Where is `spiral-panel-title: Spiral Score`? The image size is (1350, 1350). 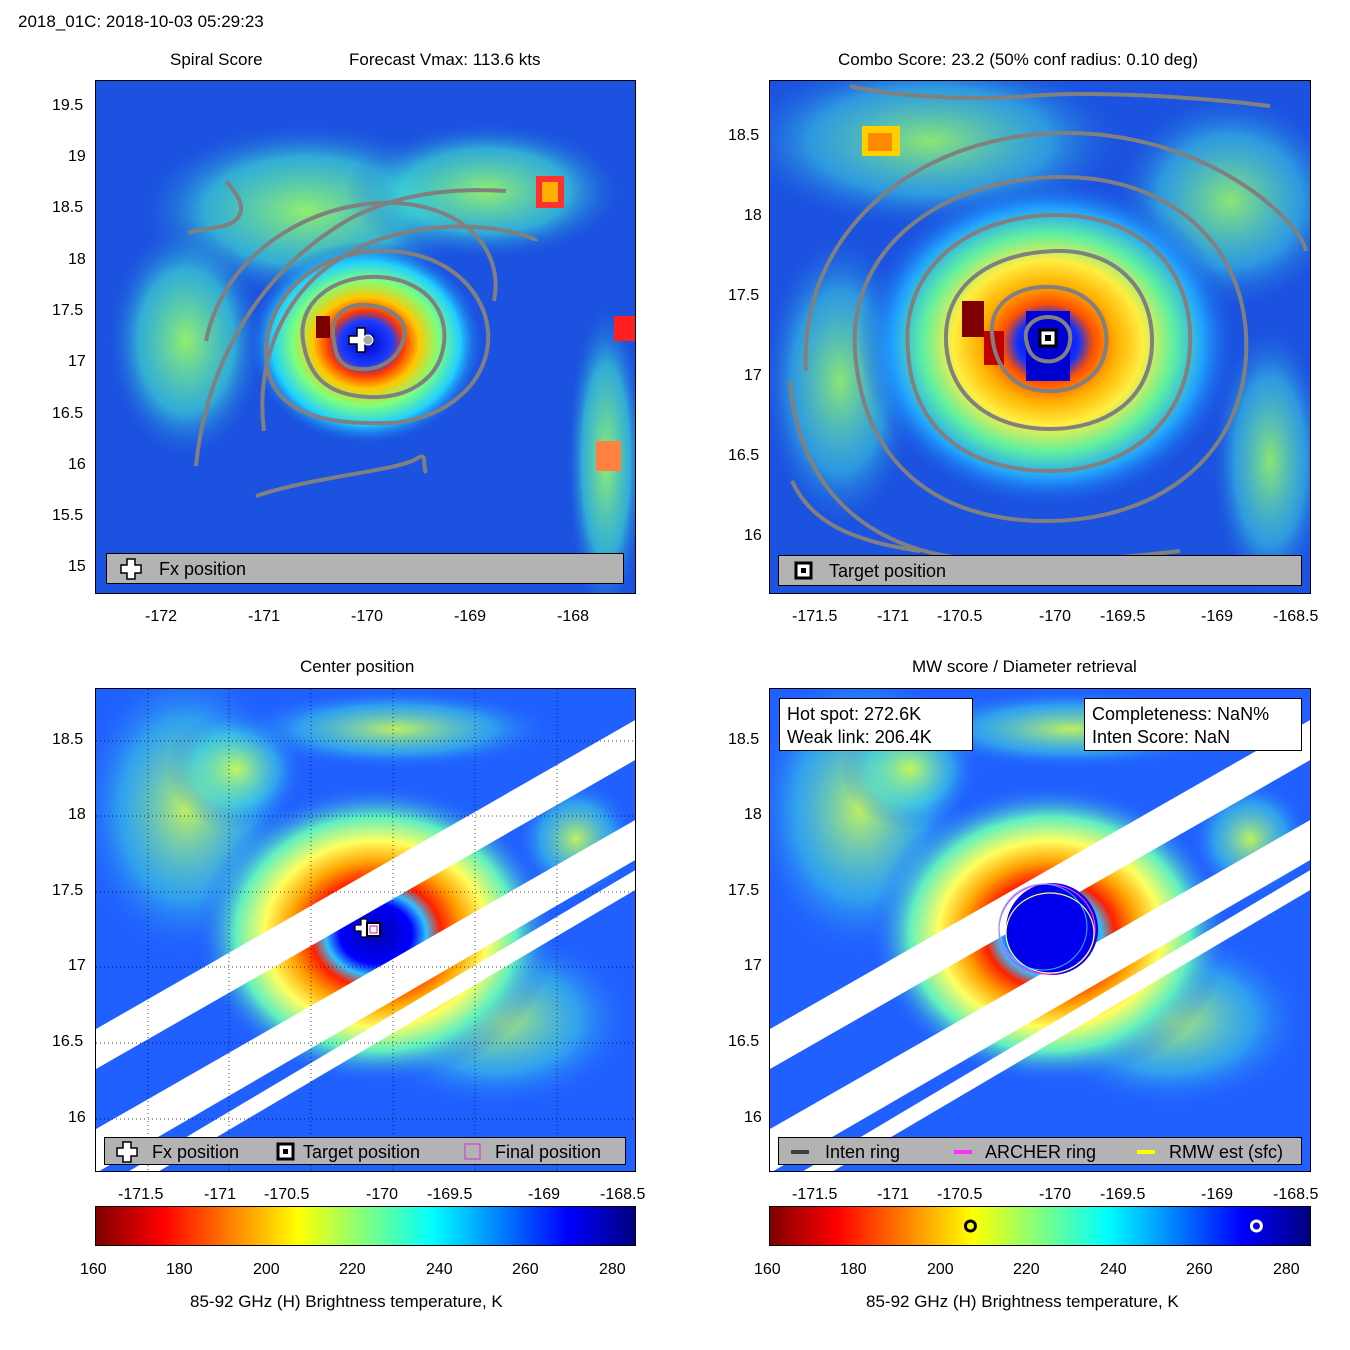 spiral-panel-title: Spiral Score is located at coordinates (216, 59).